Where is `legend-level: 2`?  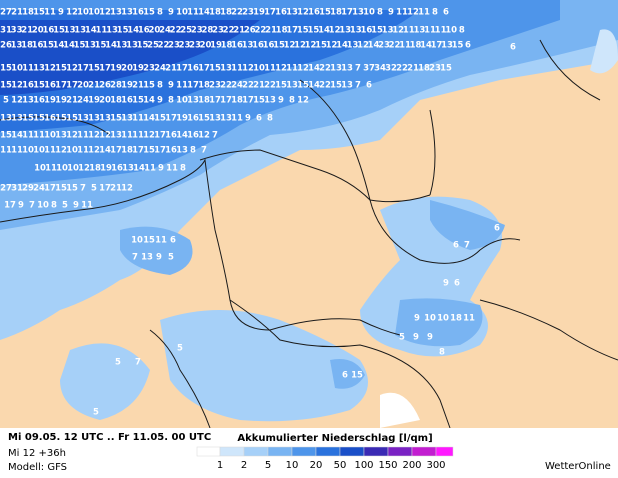
legend-level: 2 is located at coordinates (244, 465).